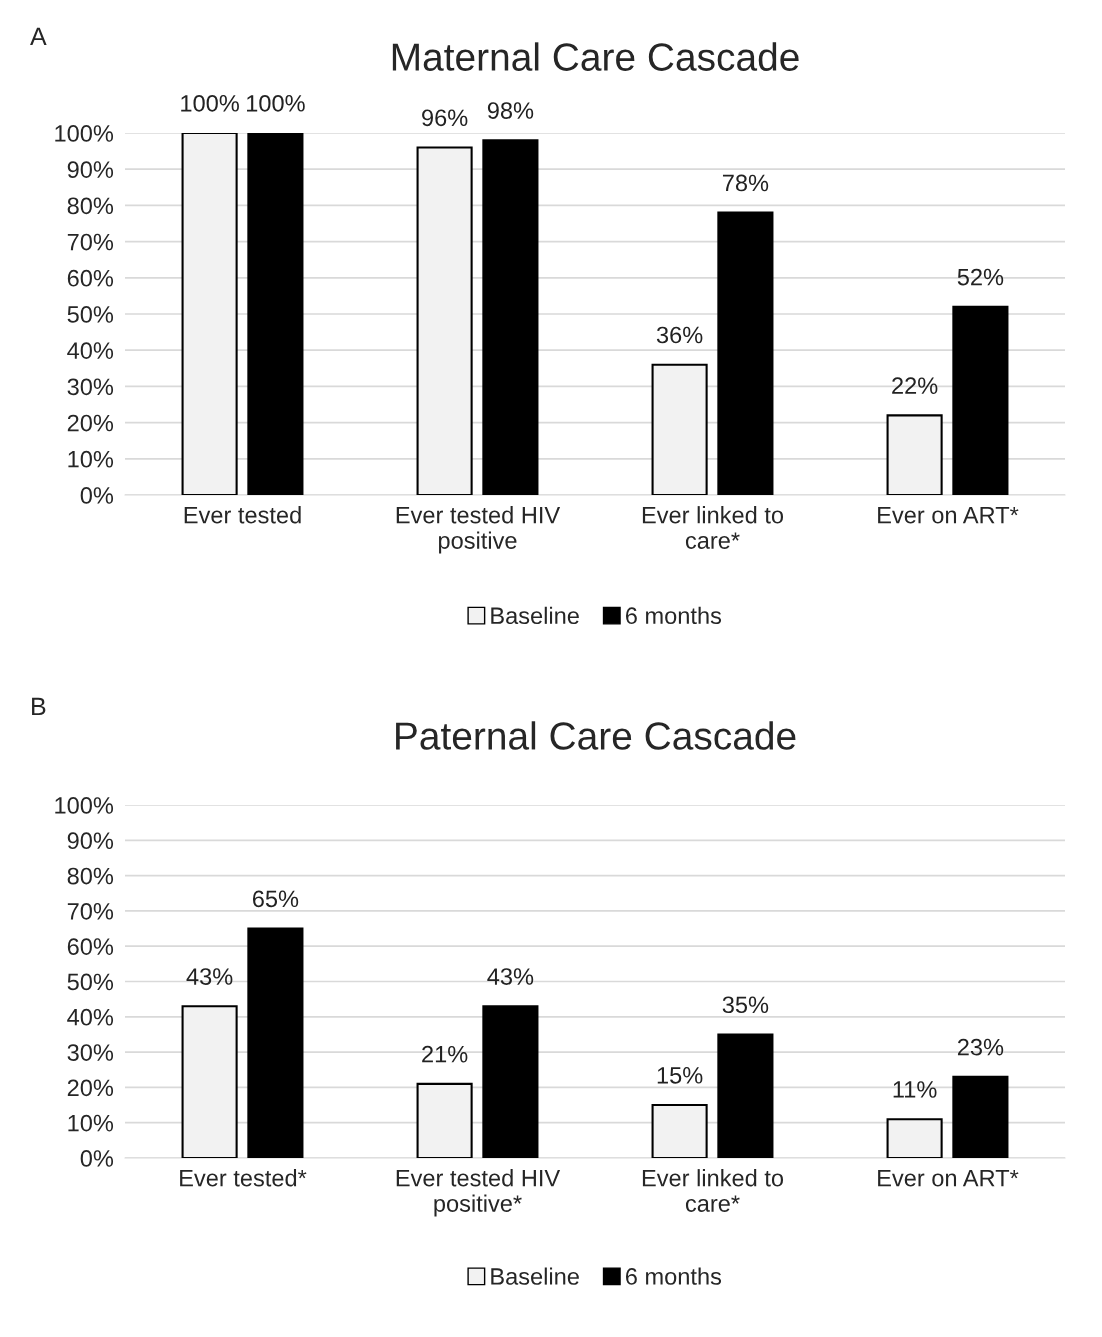 The width and height of the screenshot is (1102, 1337). Describe the element at coordinates (243, 1178) in the screenshot. I see `x-tick-label: Ever tested*` at that location.